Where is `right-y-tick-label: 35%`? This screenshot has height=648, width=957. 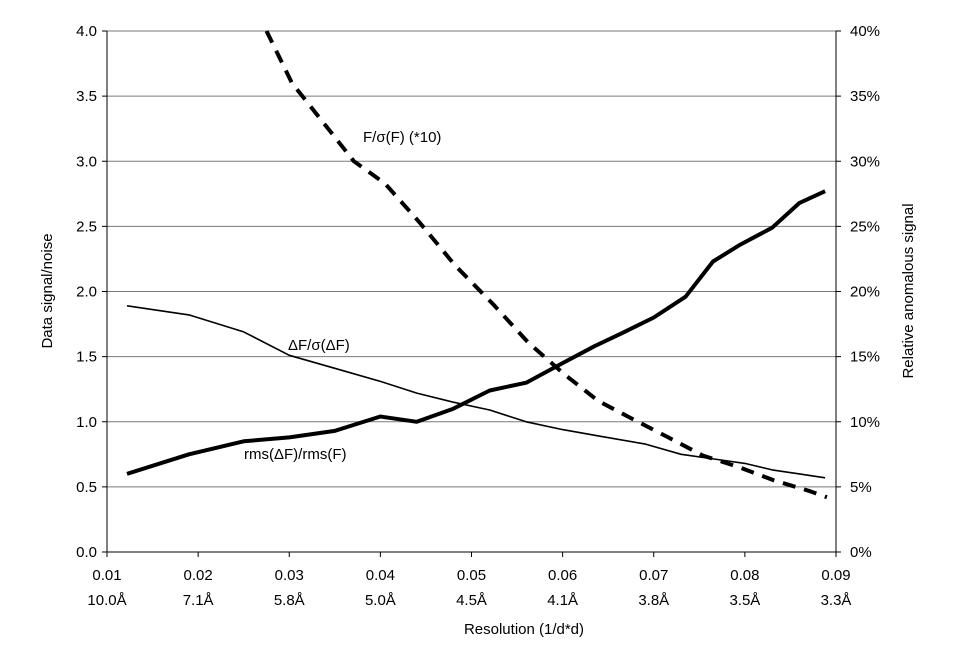
right-y-tick-label: 35% is located at coordinates (865, 96).